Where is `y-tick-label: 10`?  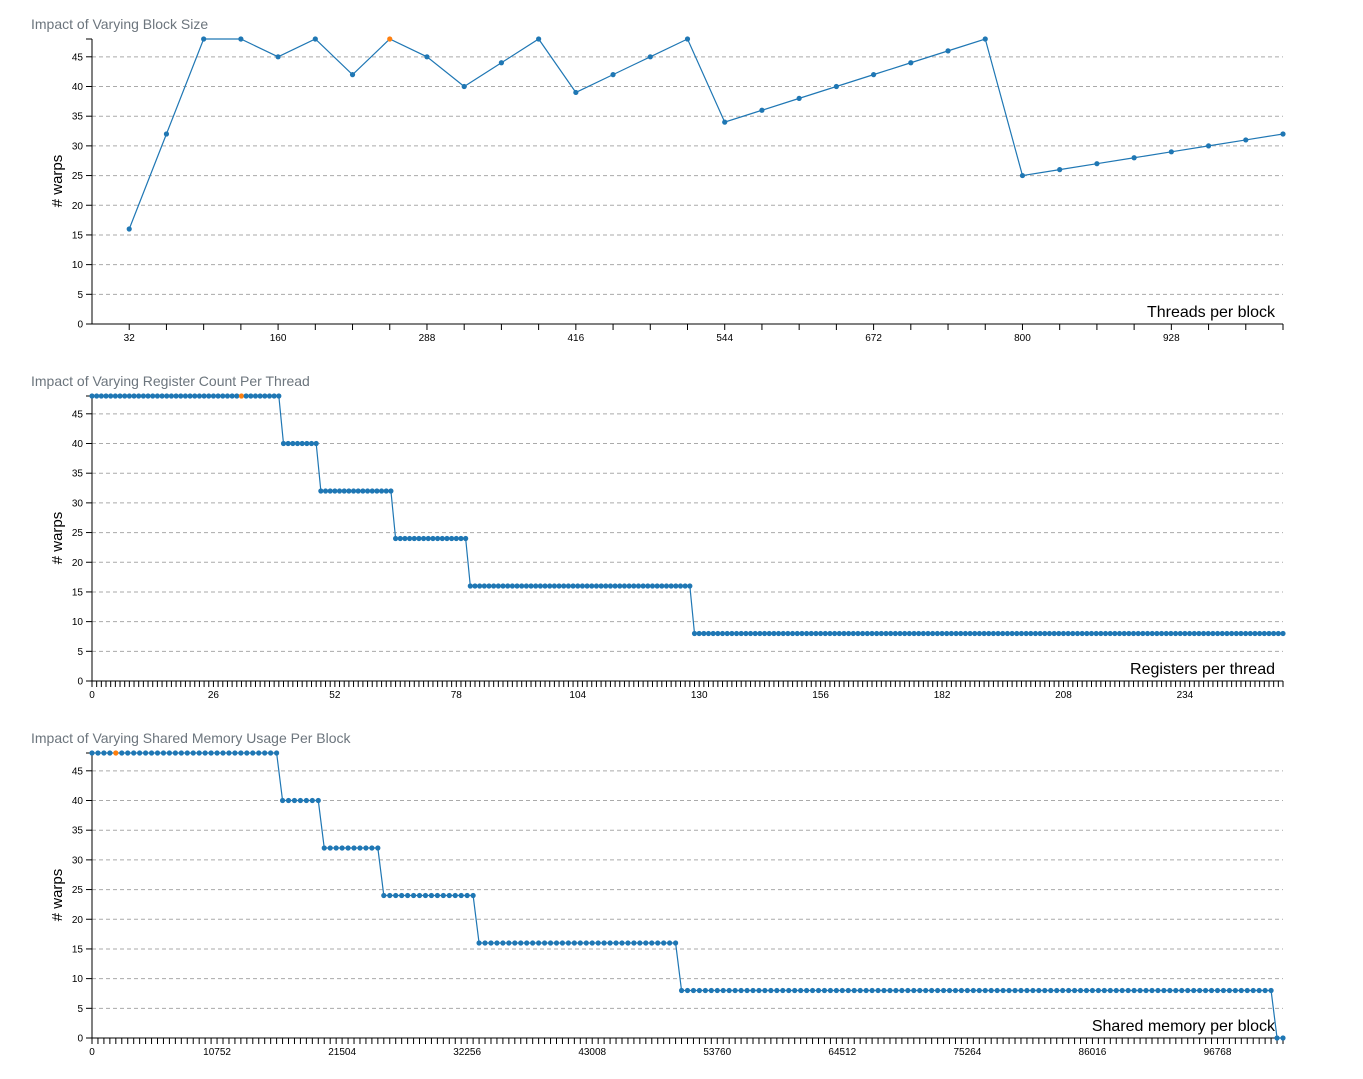
y-tick-label: 10 is located at coordinates (78, 622).